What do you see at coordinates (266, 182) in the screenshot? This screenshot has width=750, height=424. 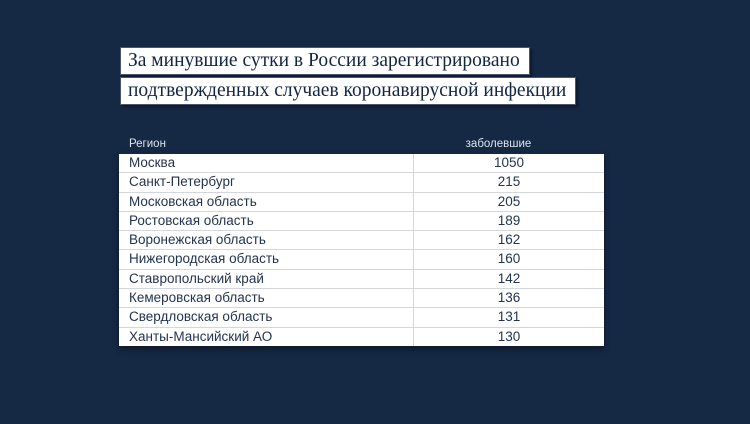 I see `region-cell: Санкт-Петербург` at bounding box center [266, 182].